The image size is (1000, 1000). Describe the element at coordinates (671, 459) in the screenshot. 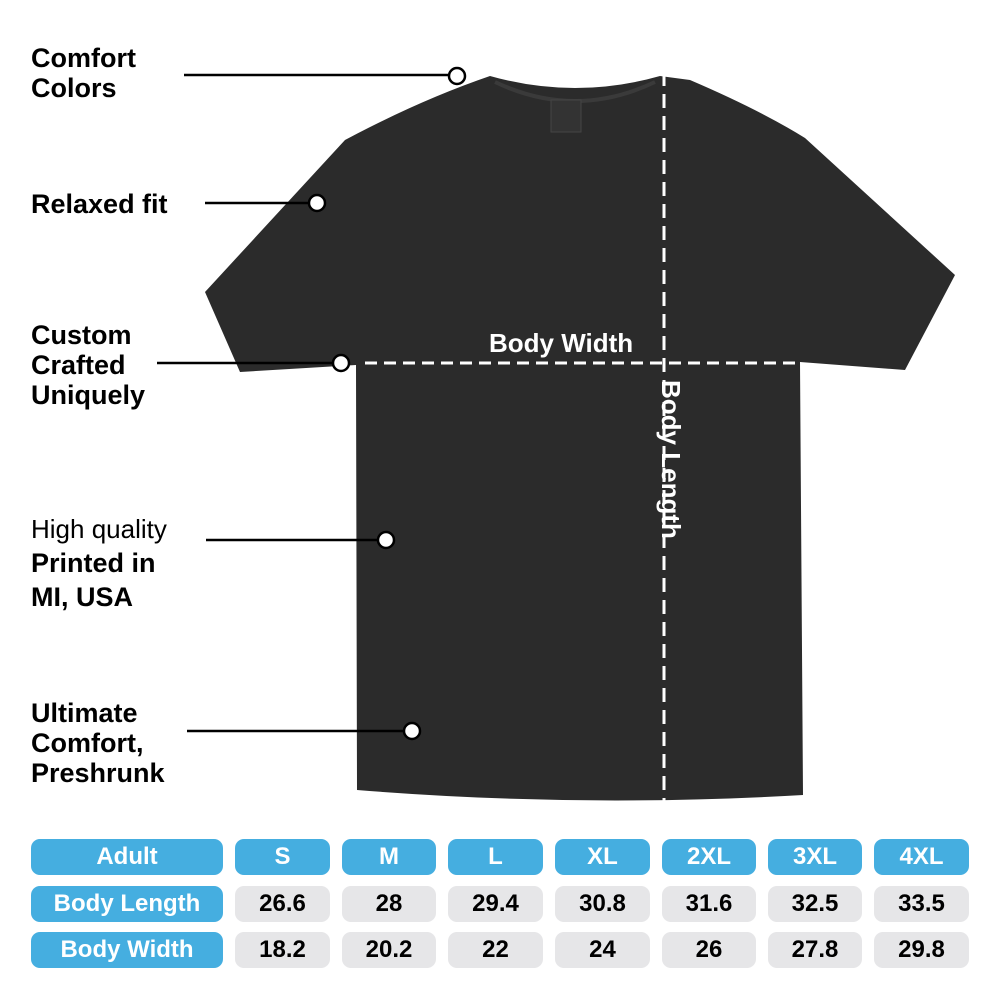

I see `body-length-label: Body Length` at that location.